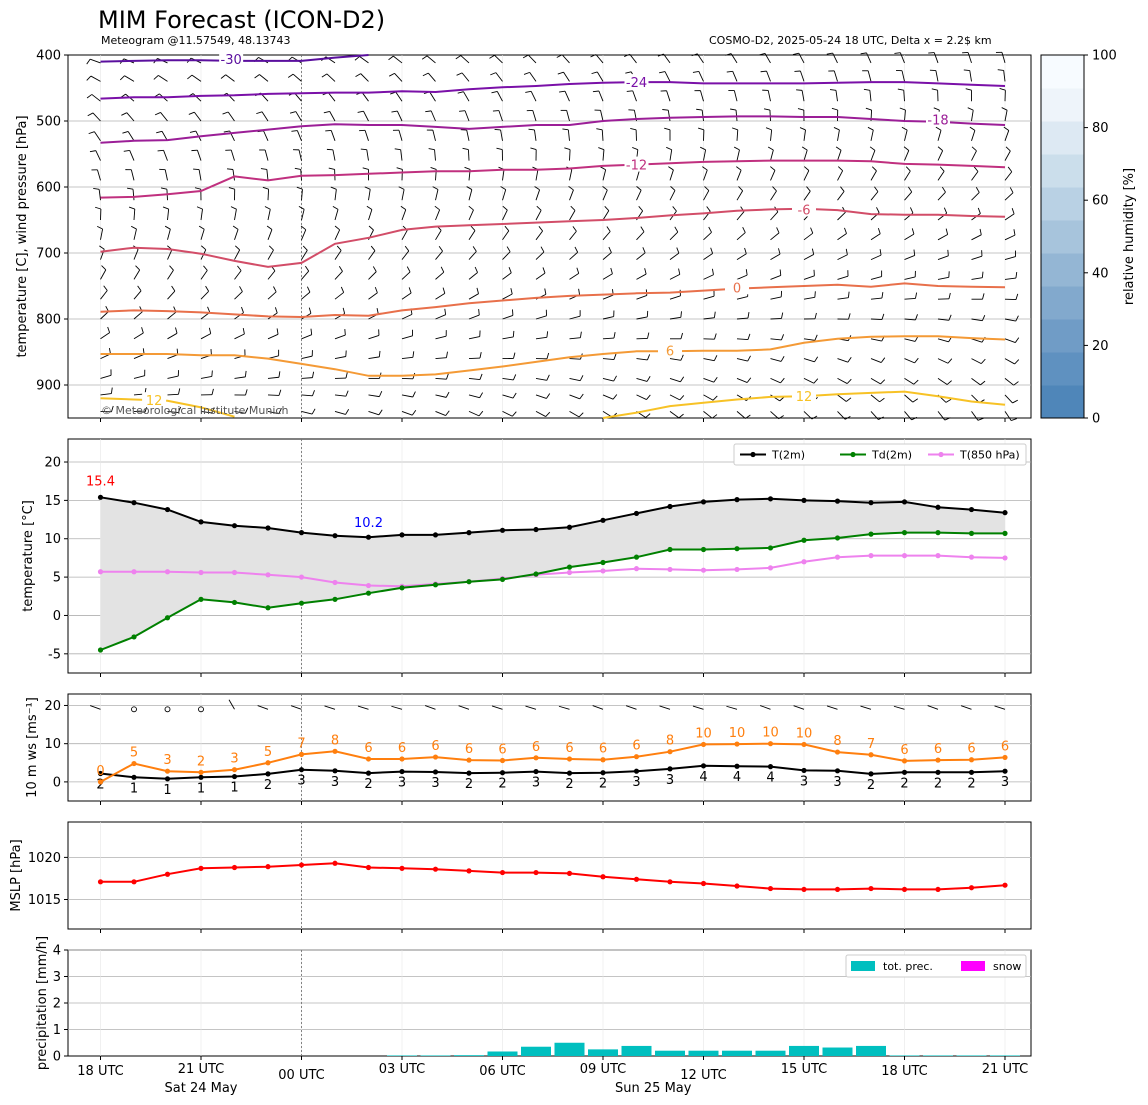 The width and height of the screenshot is (1148, 1105). What do you see at coordinates (904, 502) in the screenshot?
I see `series-line-0-point` at bounding box center [904, 502].